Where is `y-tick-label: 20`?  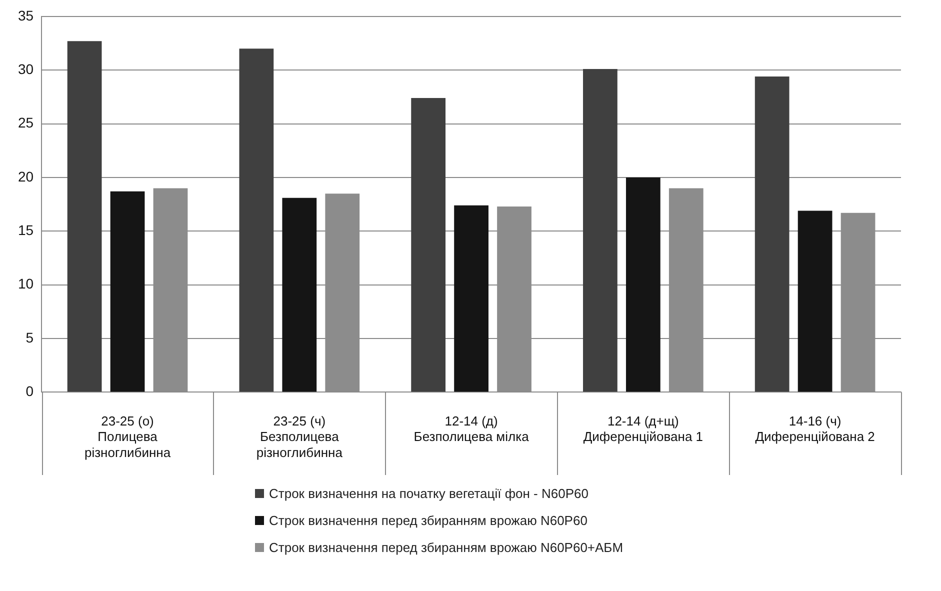 y-tick-label: 20 is located at coordinates (26, 176).